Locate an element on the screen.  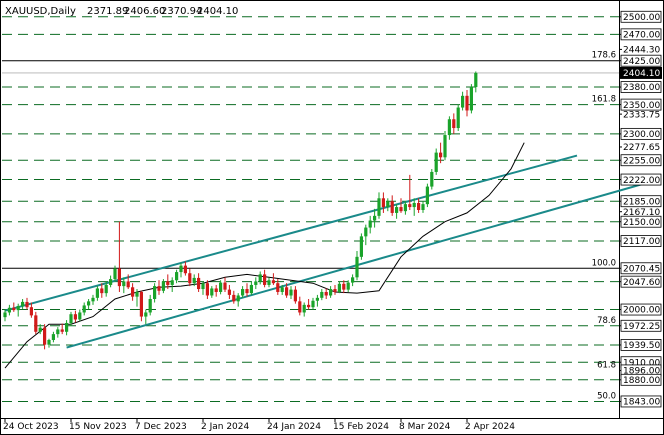
price-label: 2047.60 is located at coordinates (641, 283).